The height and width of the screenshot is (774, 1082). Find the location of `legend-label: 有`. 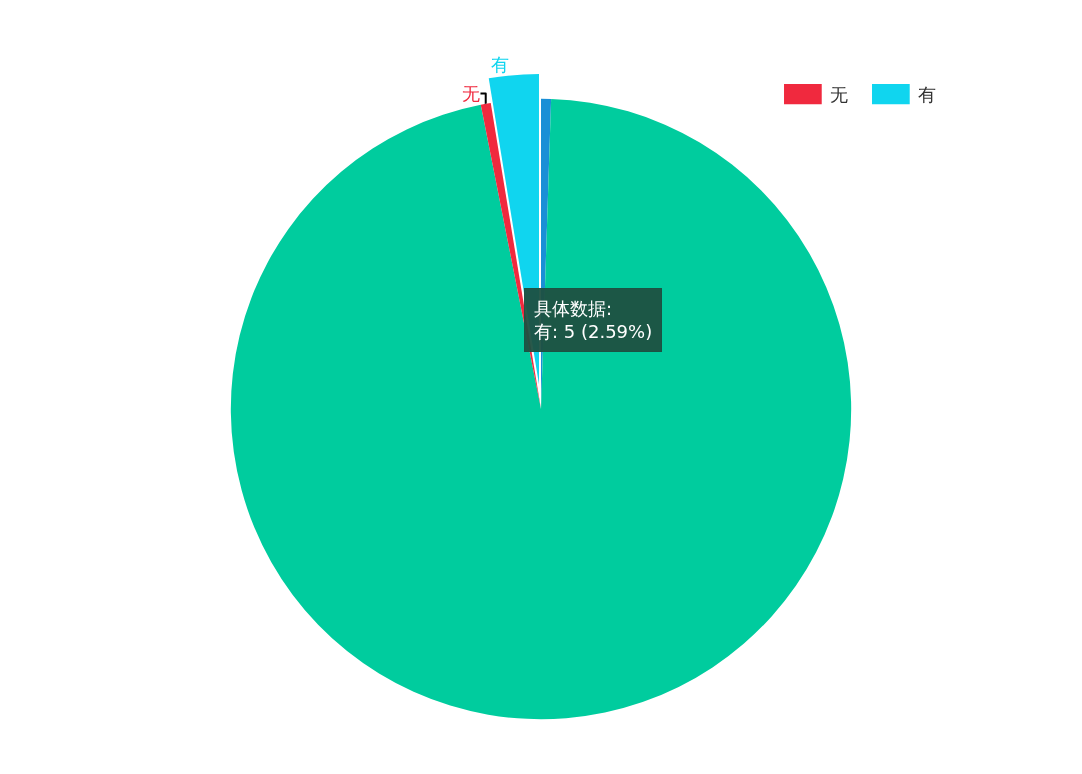

legend-label: 有 is located at coordinates (927, 94).